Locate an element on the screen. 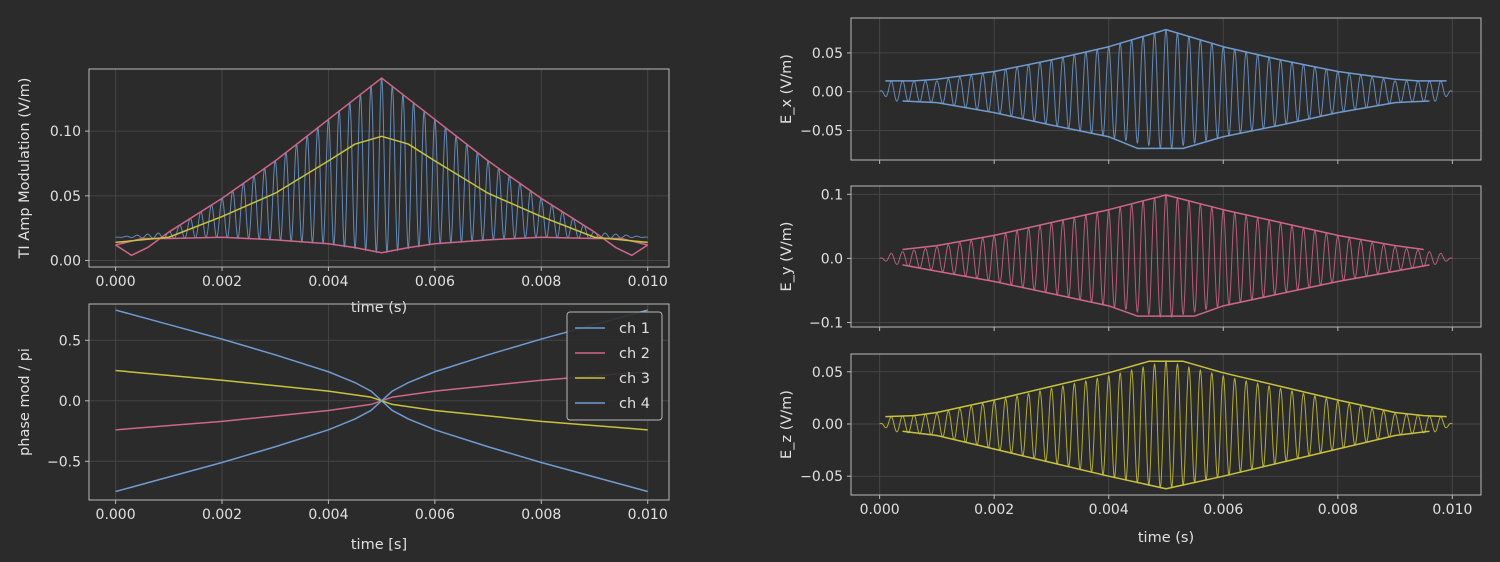 Image resolution: width=1500 pixels, height=562 pixels. y-tick-label: 0.5 is located at coordinates (70, 341).